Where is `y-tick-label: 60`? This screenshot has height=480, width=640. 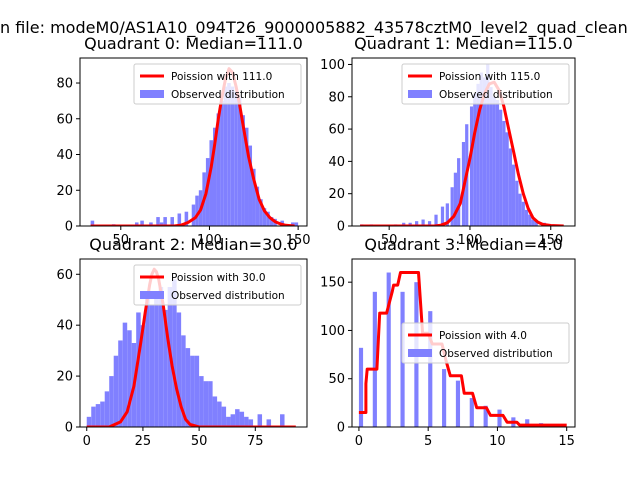
y-tick-label: 60 is located at coordinates (64, 119).